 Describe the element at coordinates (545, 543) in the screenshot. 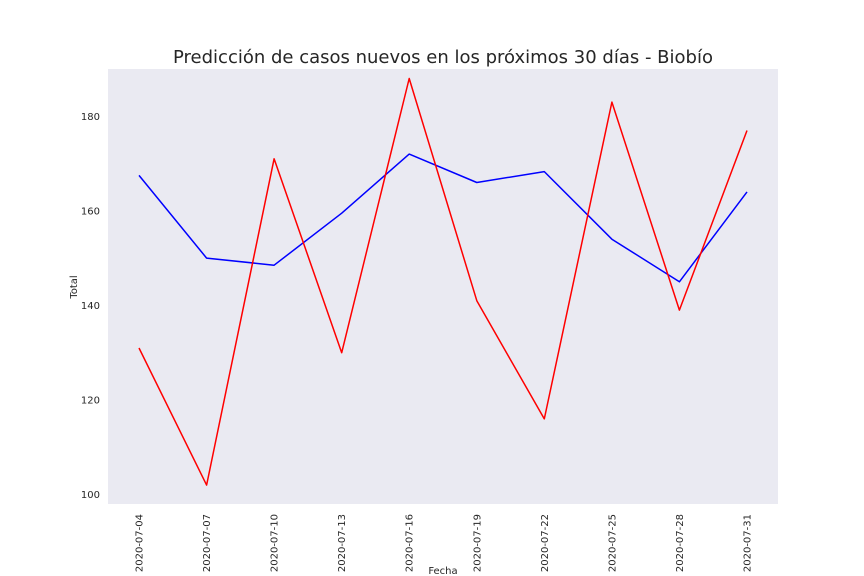

I see `x-tick-label: 2020-07-22` at that location.